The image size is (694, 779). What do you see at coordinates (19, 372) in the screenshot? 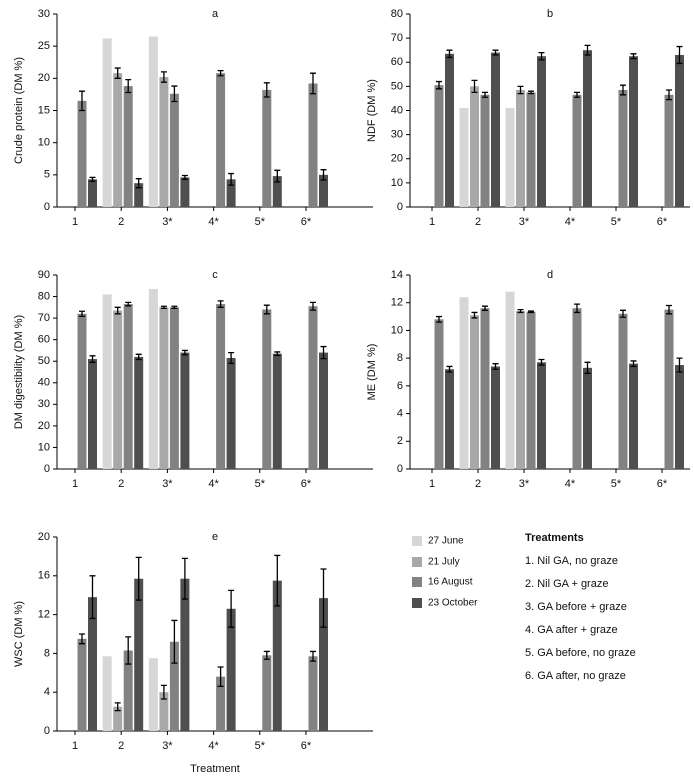
I see `y-axis-label: DM digestibility (DM %)` at bounding box center [19, 372].